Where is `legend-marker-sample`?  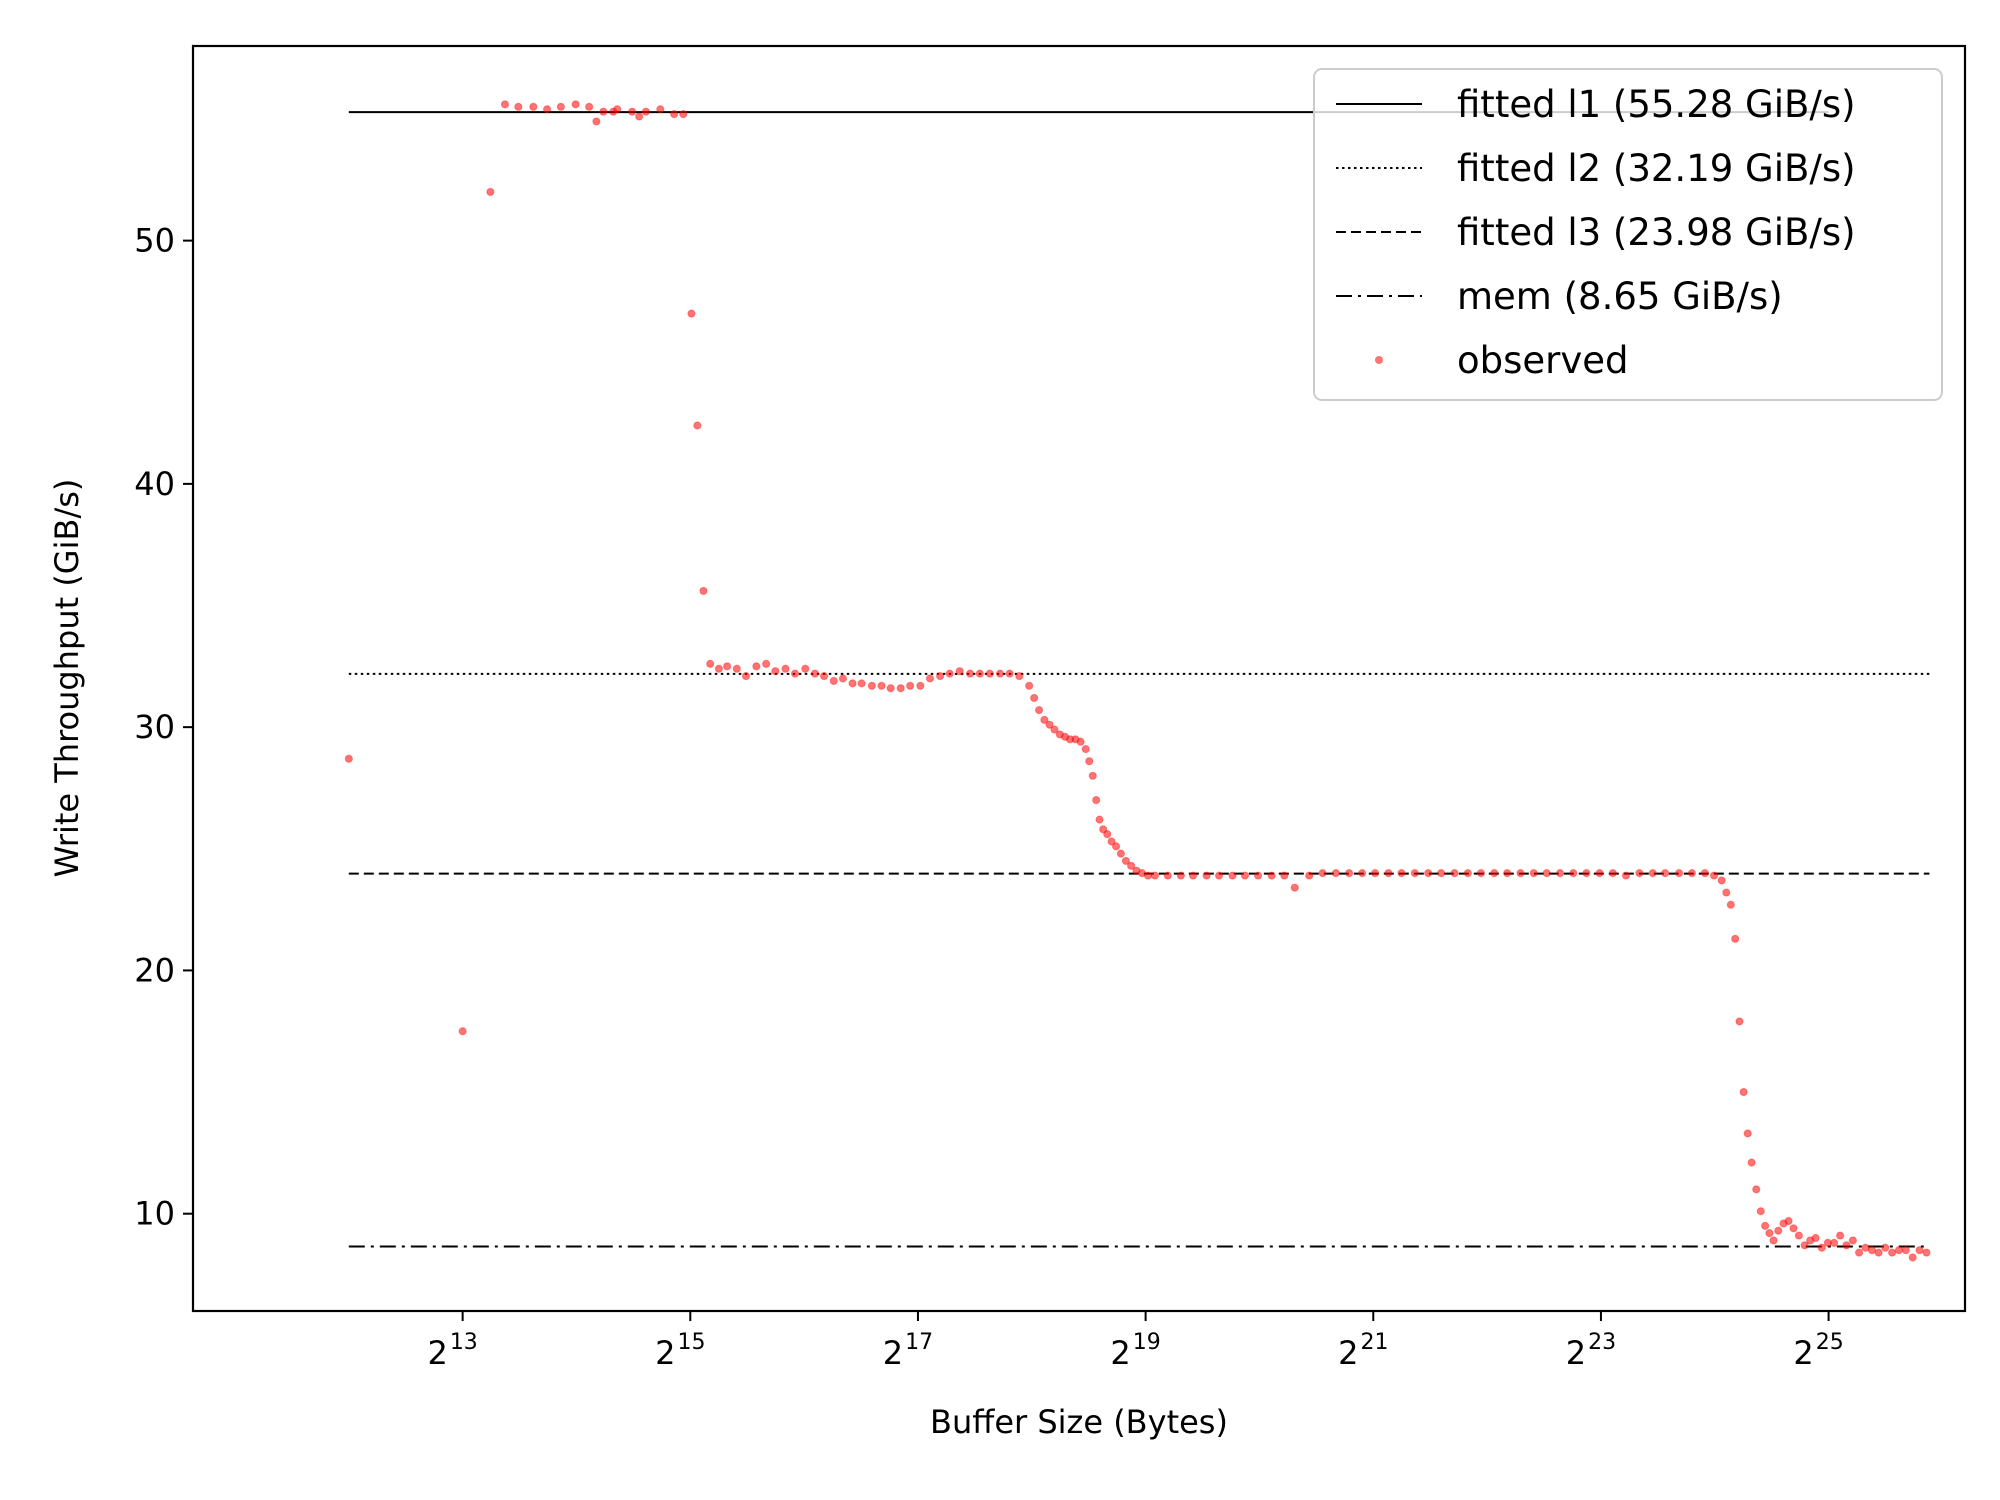 legend-marker-sample is located at coordinates (1379, 360).